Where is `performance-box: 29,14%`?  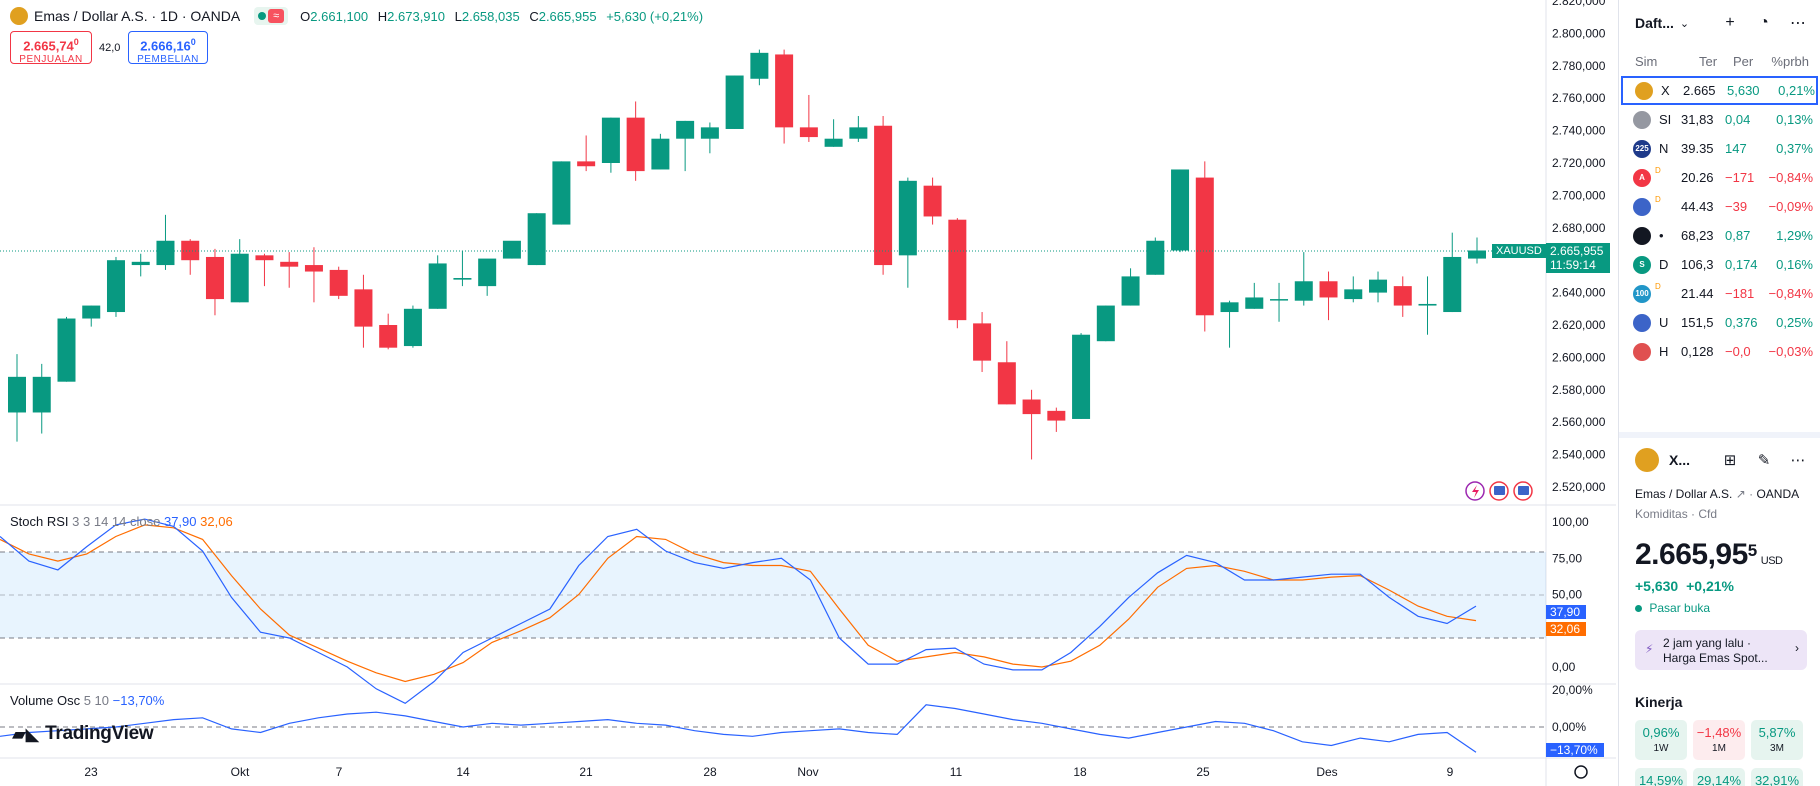
performance-box: 29,14% is located at coordinates (1719, 777).